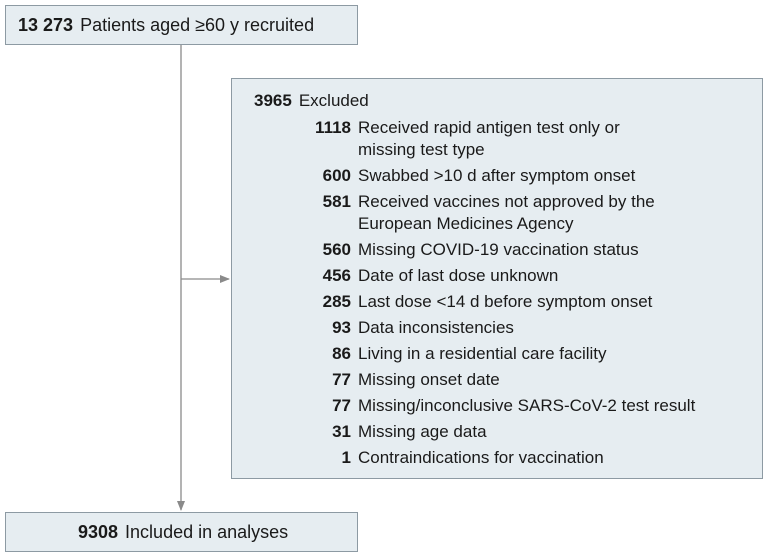 Image resolution: width=768 pixels, height=558 pixels. Describe the element at coordinates (422, 431) in the screenshot. I see `exclusion-reason-label: Missing age data` at that location.